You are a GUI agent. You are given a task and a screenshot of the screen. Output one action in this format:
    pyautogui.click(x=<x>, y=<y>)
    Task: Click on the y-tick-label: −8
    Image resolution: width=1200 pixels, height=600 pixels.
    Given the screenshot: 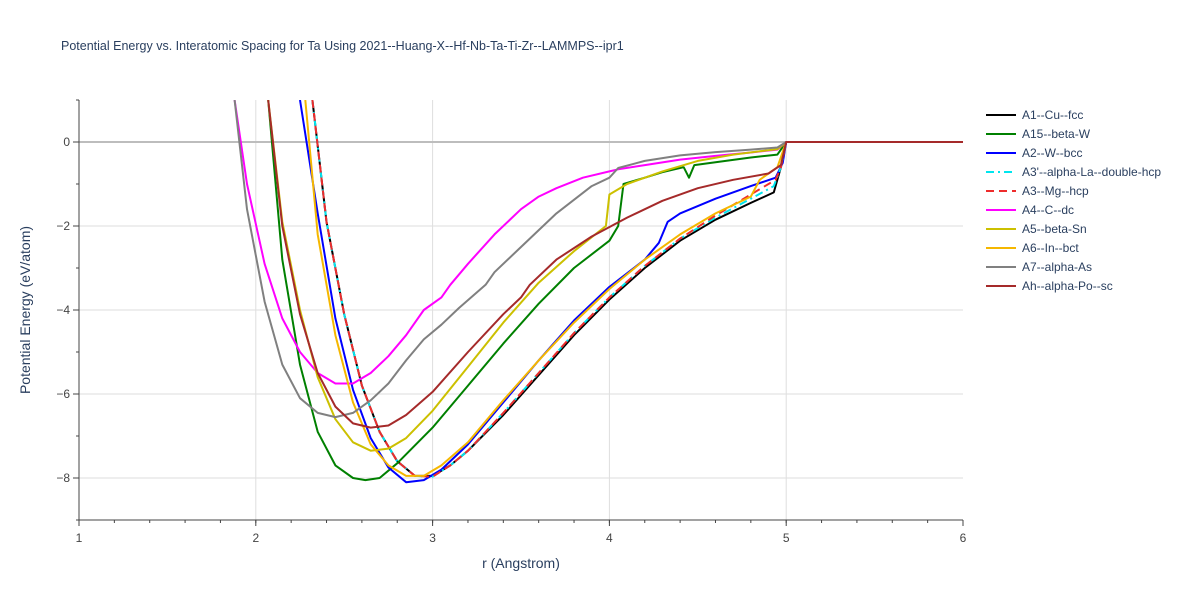 What is the action you would take?
    pyautogui.click(x=63, y=478)
    